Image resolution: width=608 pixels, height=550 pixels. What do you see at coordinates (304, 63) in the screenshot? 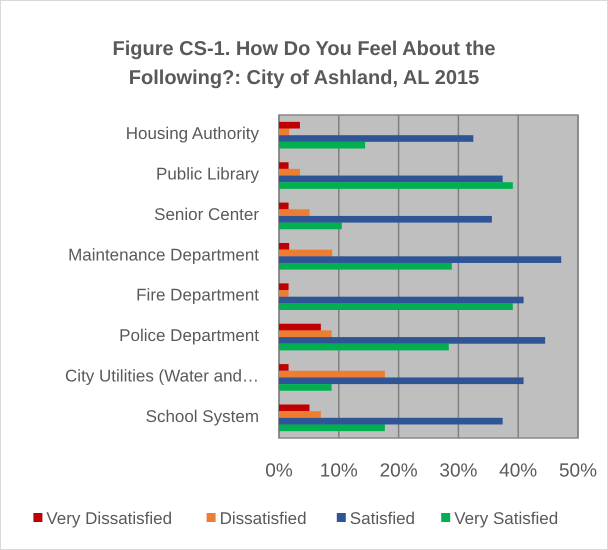
I see `chart-title: Figure CS-1. How Do You Feel About the Following?: City of Ashland, AL 2015` at bounding box center [304, 63].